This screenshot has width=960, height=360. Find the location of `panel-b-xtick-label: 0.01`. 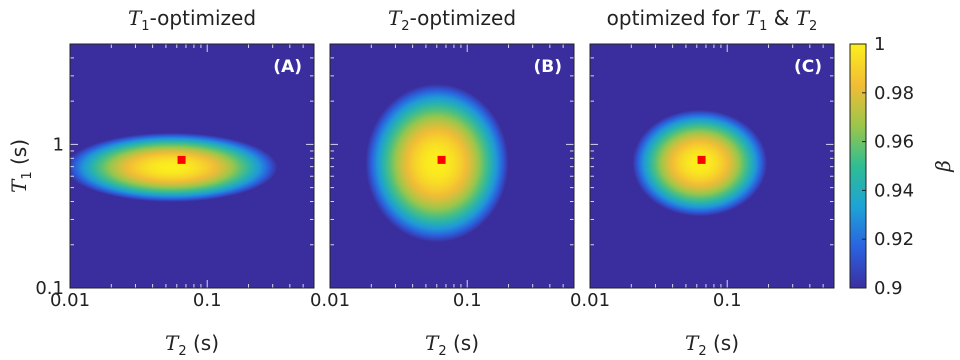

panel-b-xtick-label: 0.01 is located at coordinates (330, 300).